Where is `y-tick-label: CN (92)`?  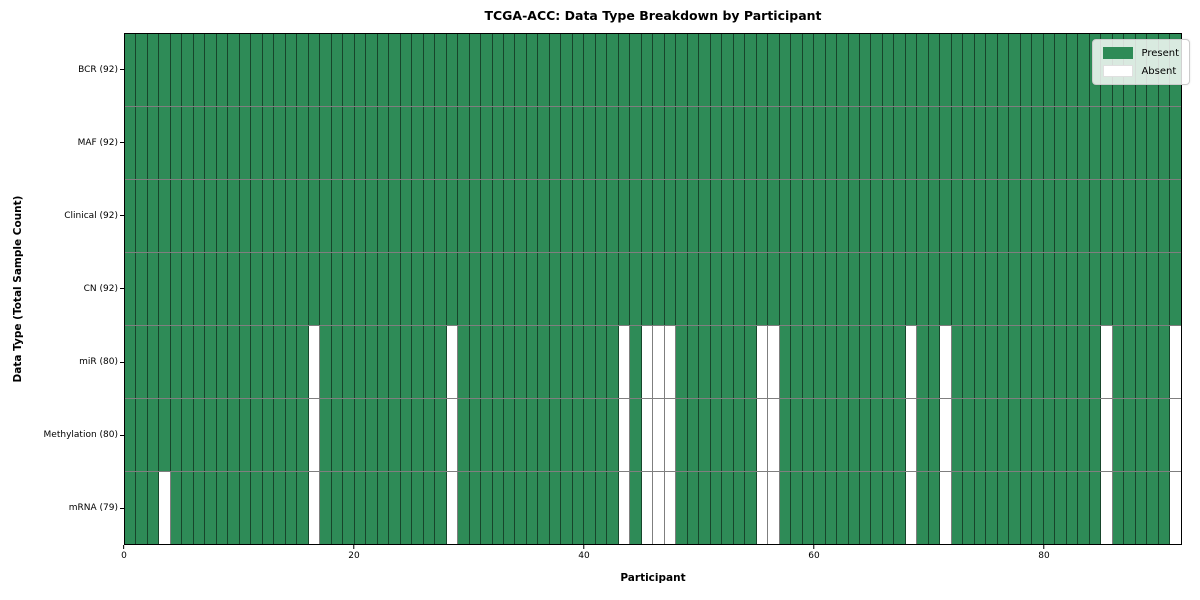
y-tick-label: CN (92) is located at coordinates (100, 288).